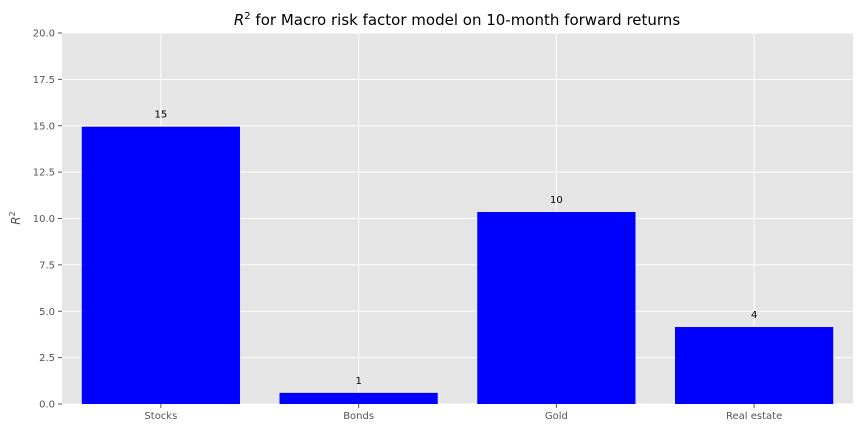 The width and height of the screenshot is (864, 432). What do you see at coordinates (47, 312) in the screenshot?
I see `y-tick-label: 5.0` at bounding box center [47, 312].